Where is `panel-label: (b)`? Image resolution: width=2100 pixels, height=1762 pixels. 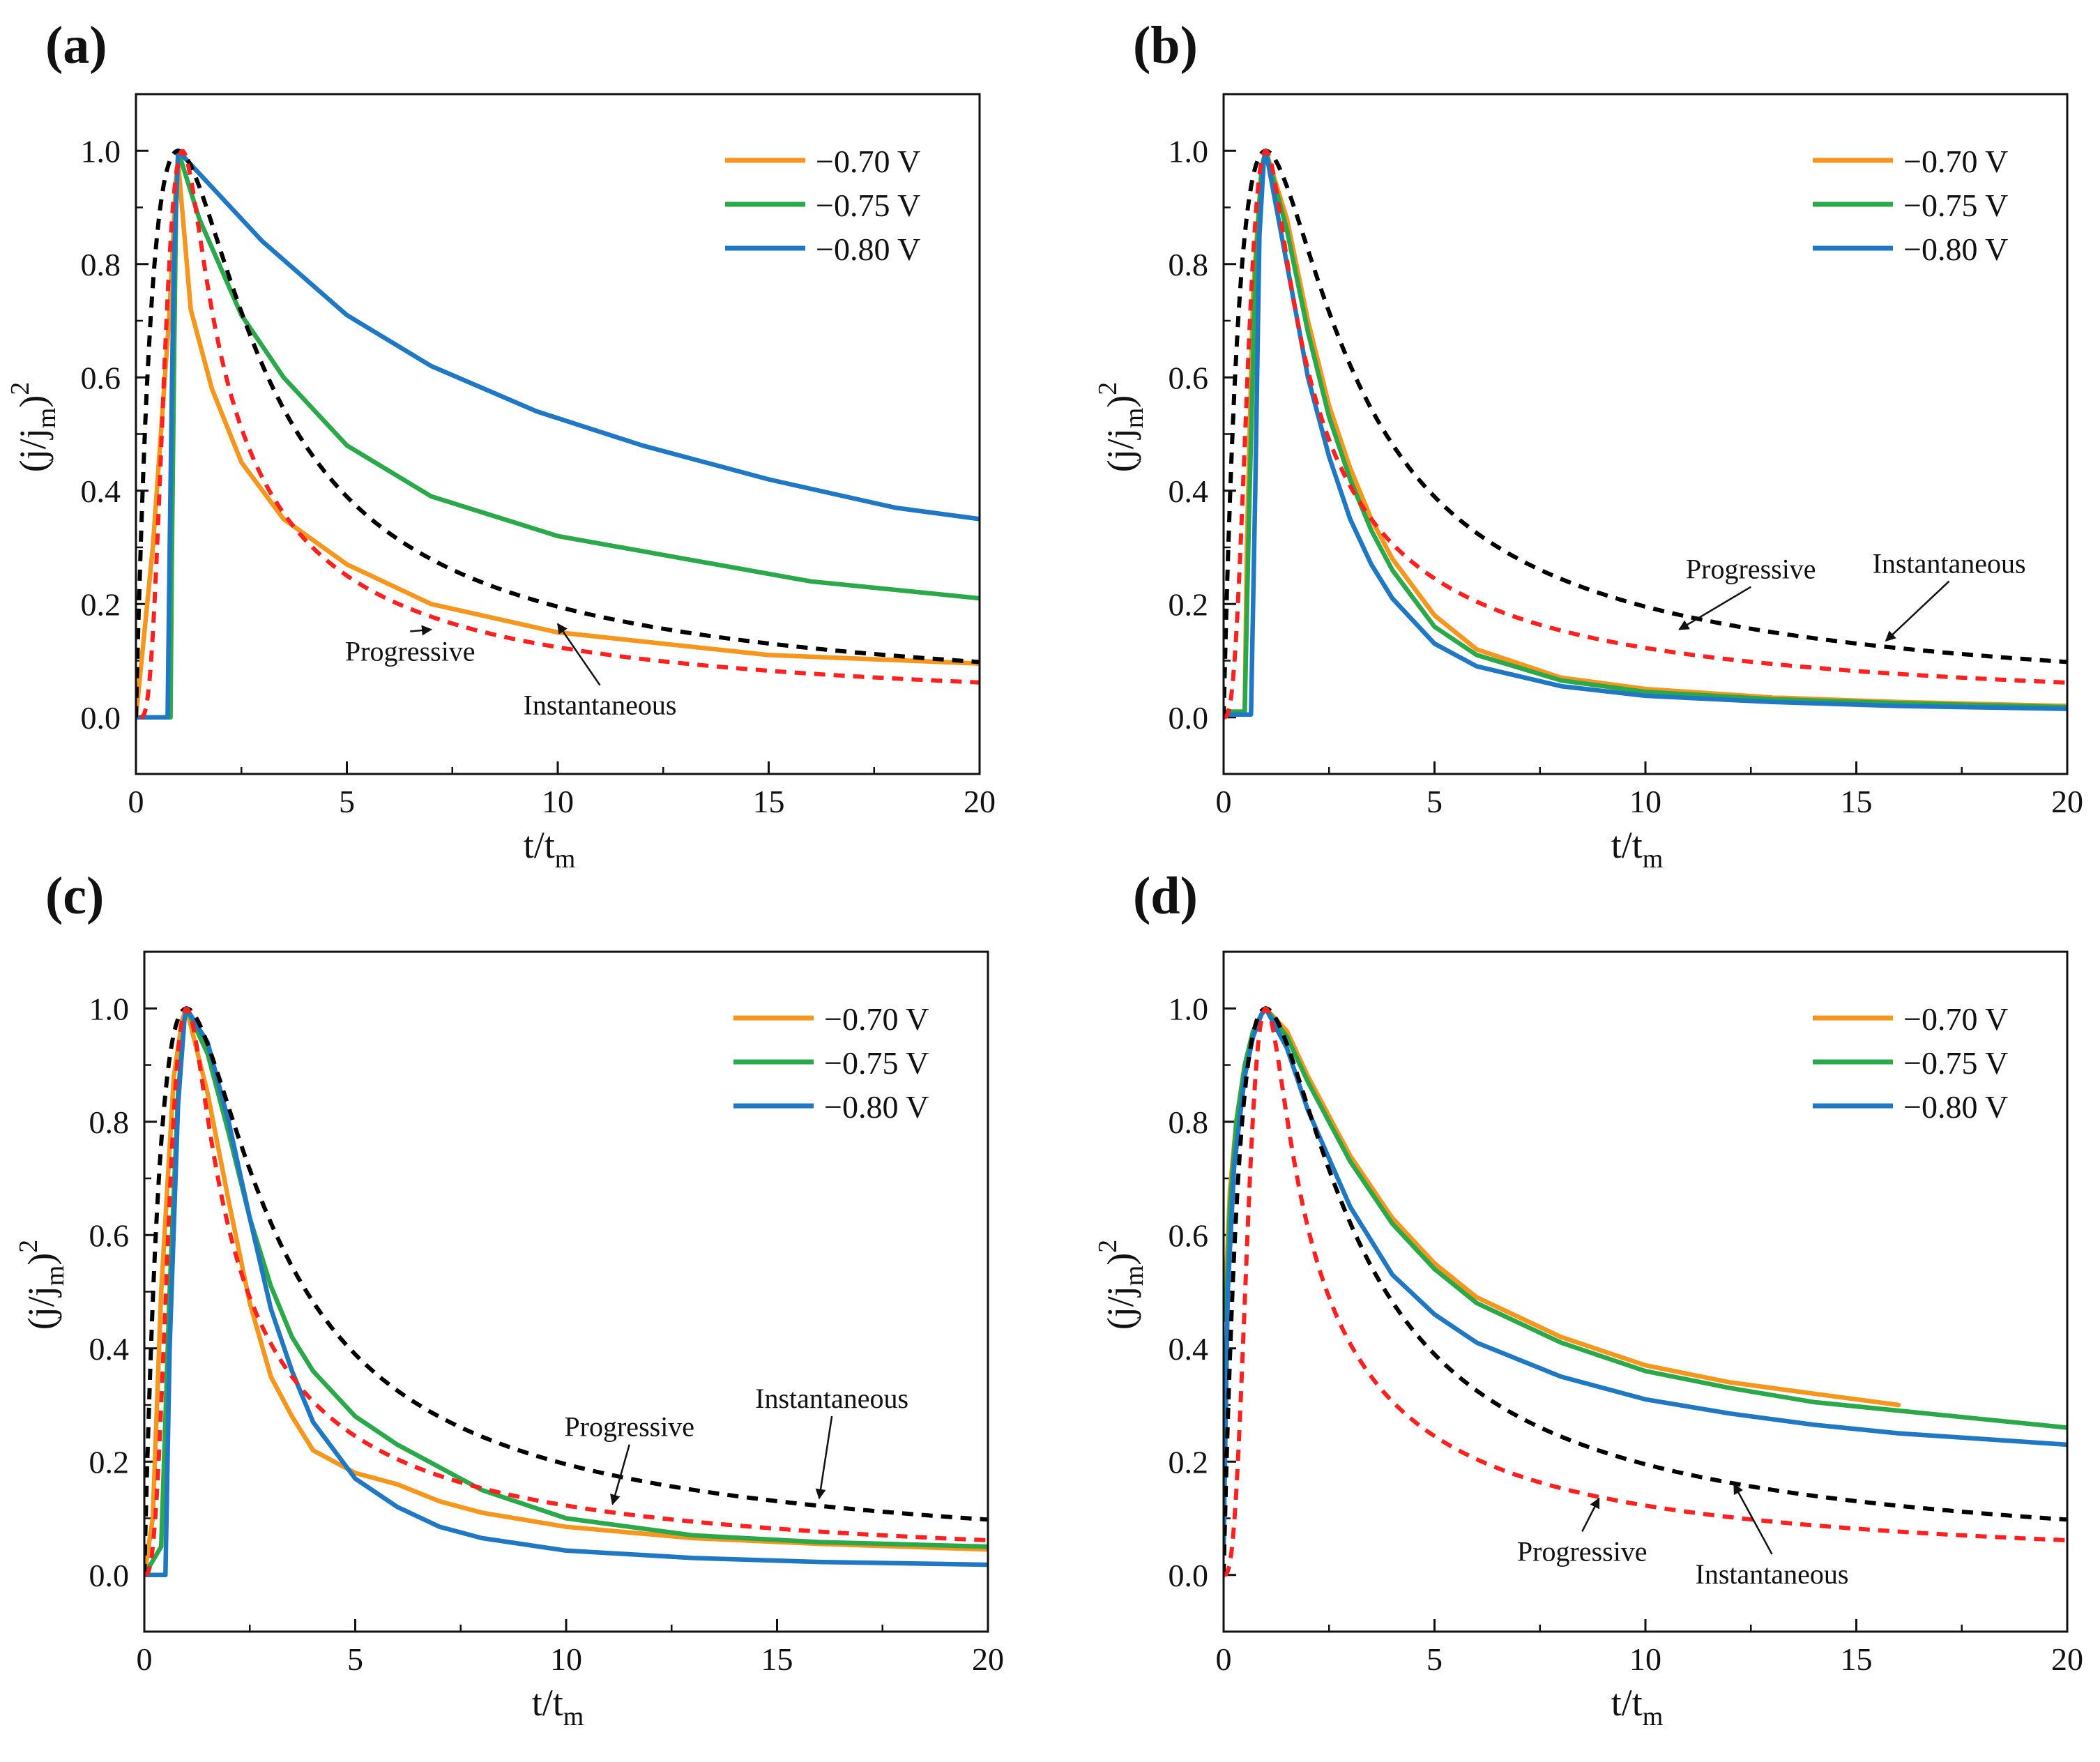
panel-label: (b) is located at coordinates (1166, 45).